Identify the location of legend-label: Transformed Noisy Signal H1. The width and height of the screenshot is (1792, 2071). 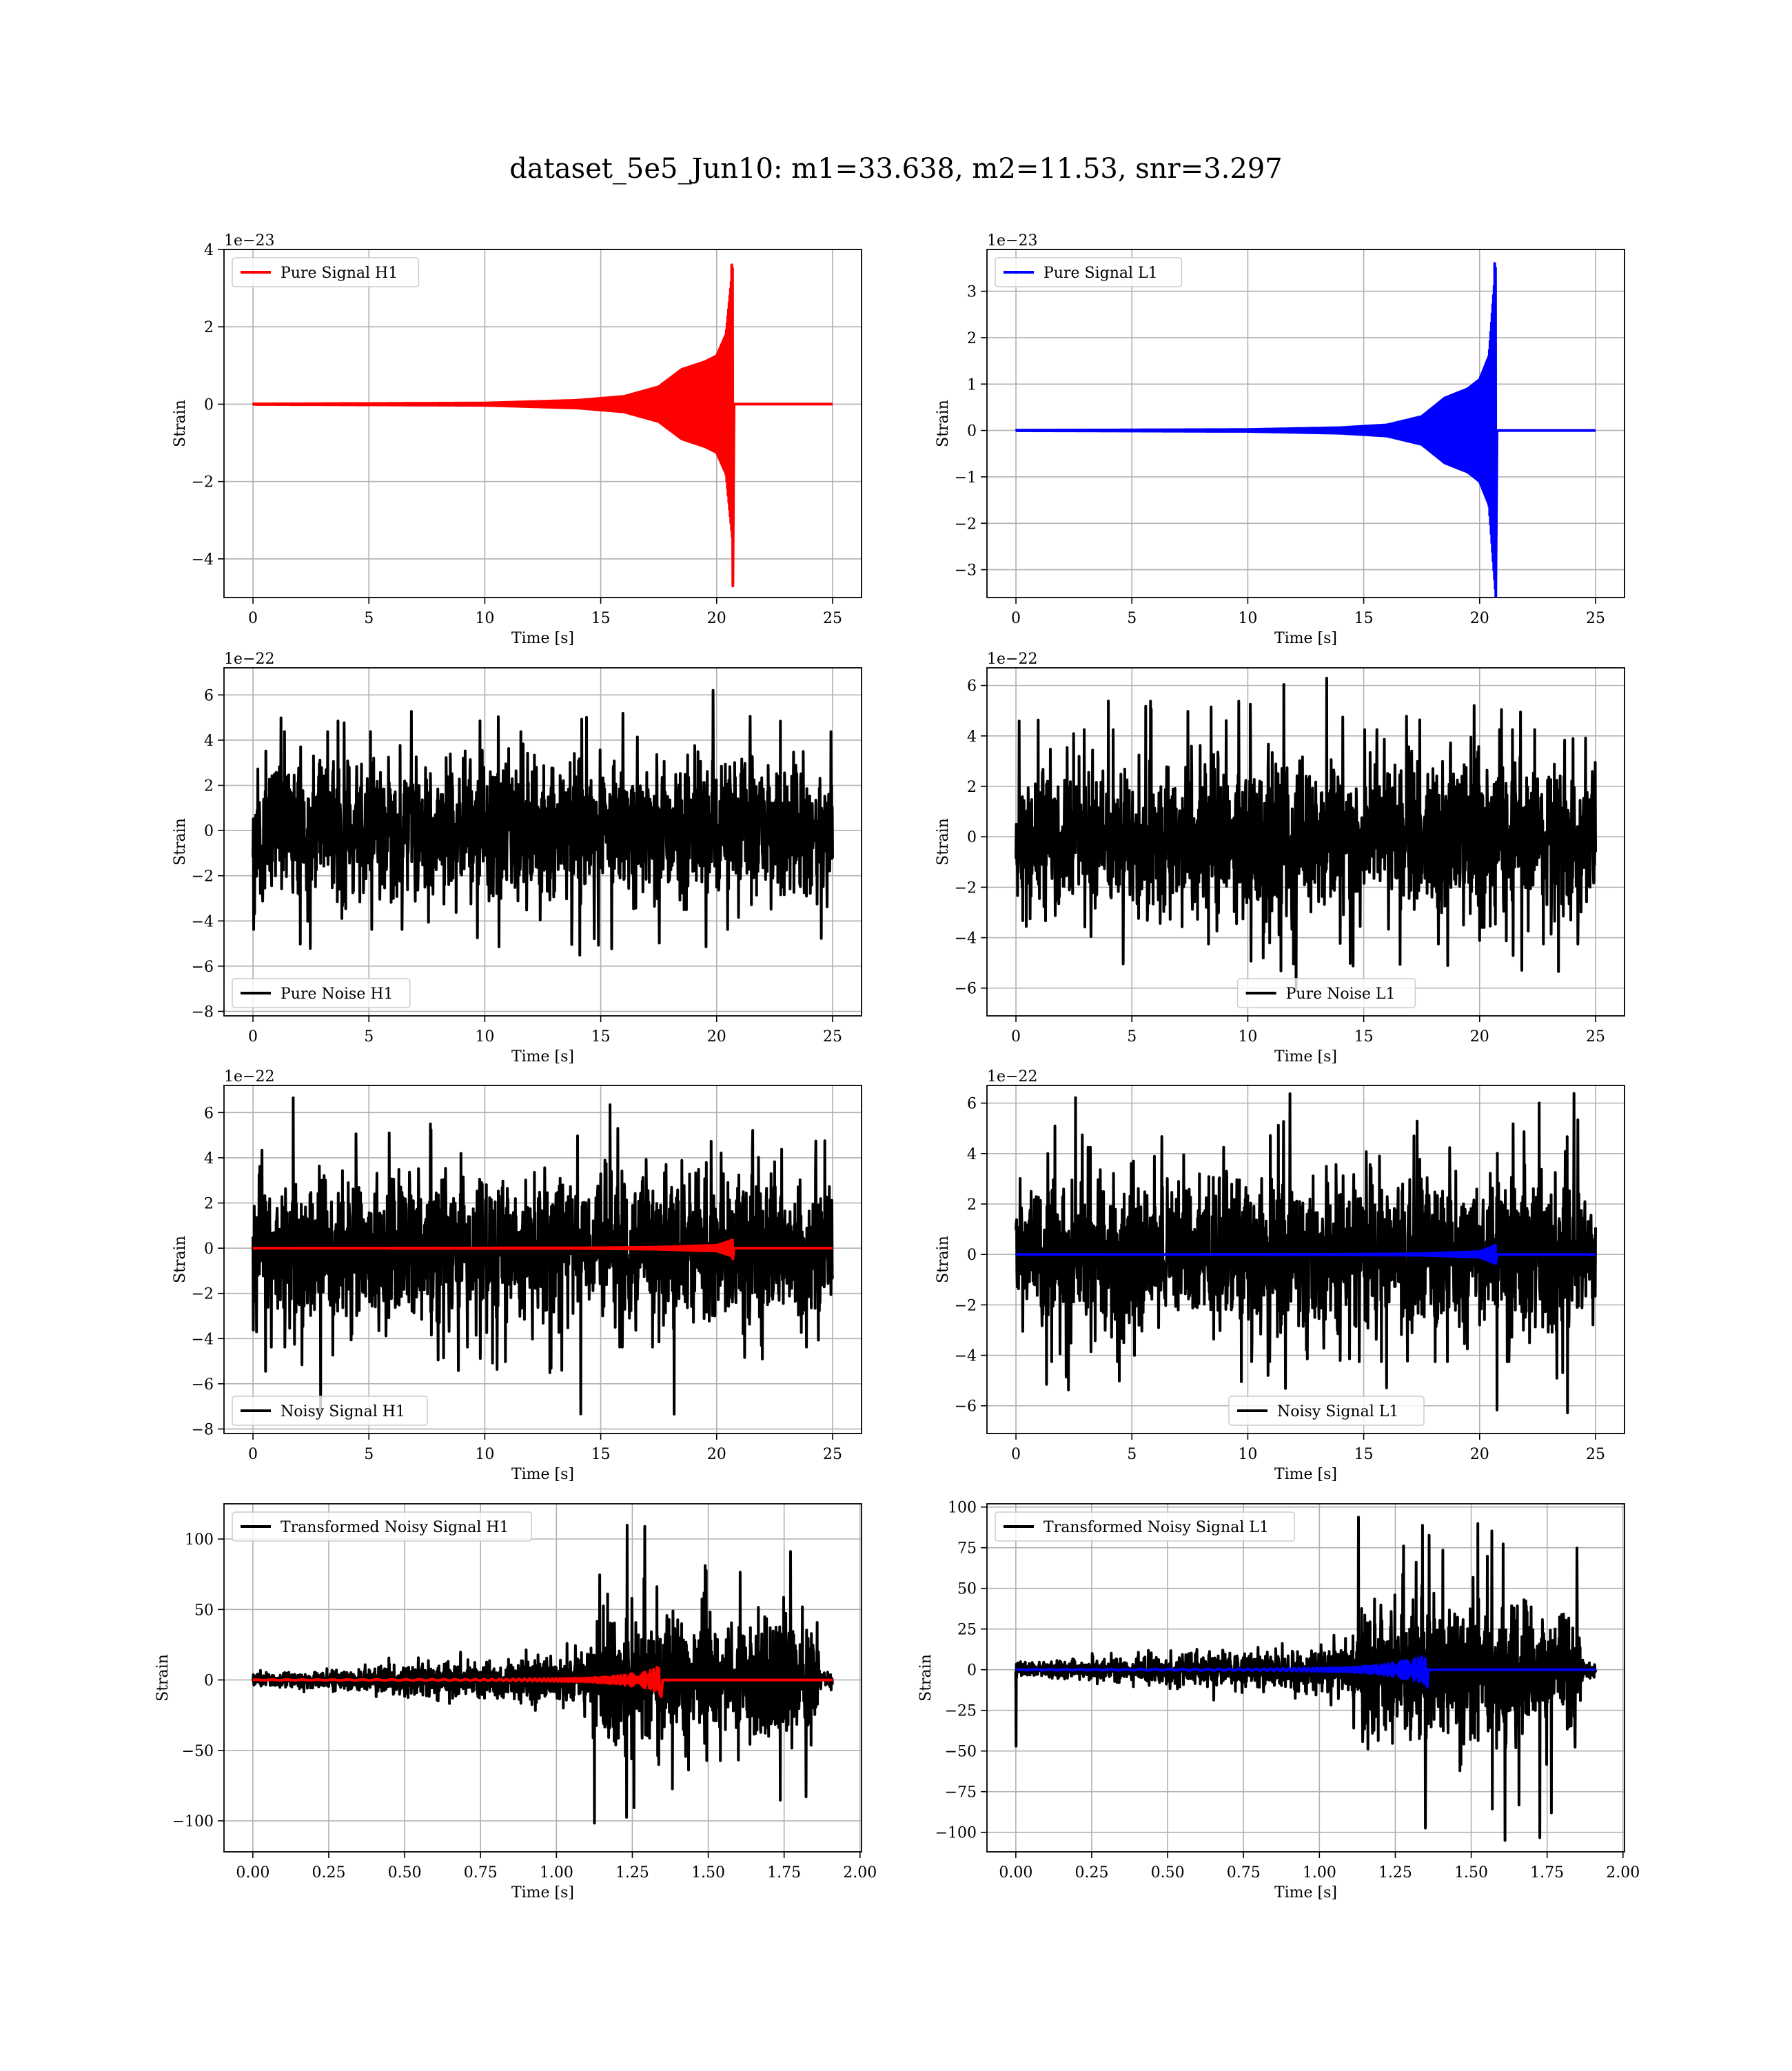
(395, 1527).